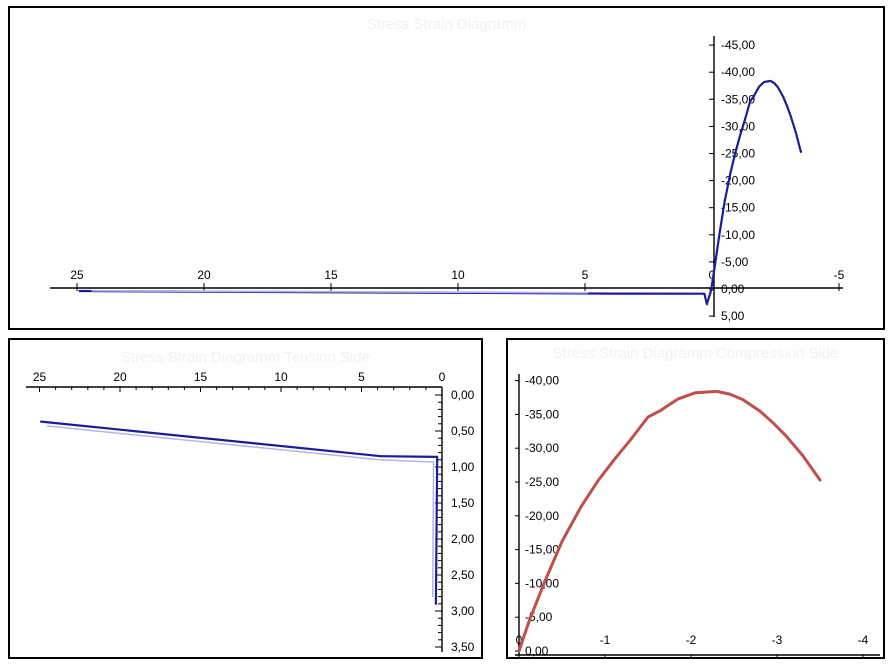 The width and height of the screenshot is (893, 665). I want to click on x-axis-tick-label: -1, so click(605, 640).